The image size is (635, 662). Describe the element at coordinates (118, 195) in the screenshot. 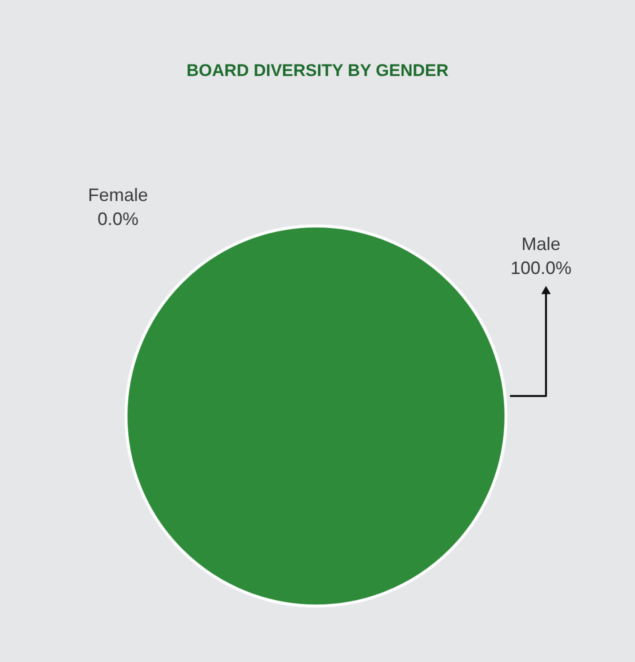

I see `category-label: Female` at that location.